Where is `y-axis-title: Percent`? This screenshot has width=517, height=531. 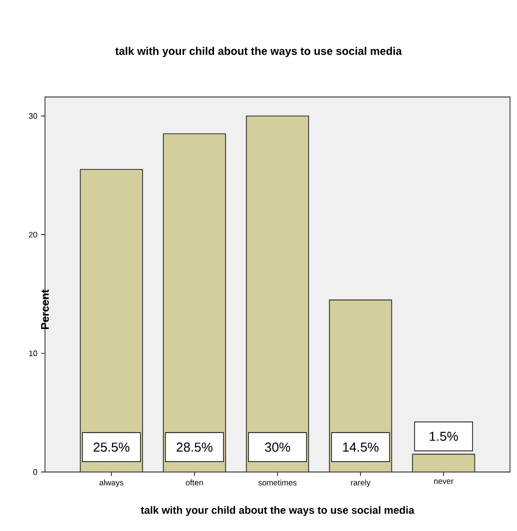
y-axis-title: Percent is located at coordinates (45, 309).